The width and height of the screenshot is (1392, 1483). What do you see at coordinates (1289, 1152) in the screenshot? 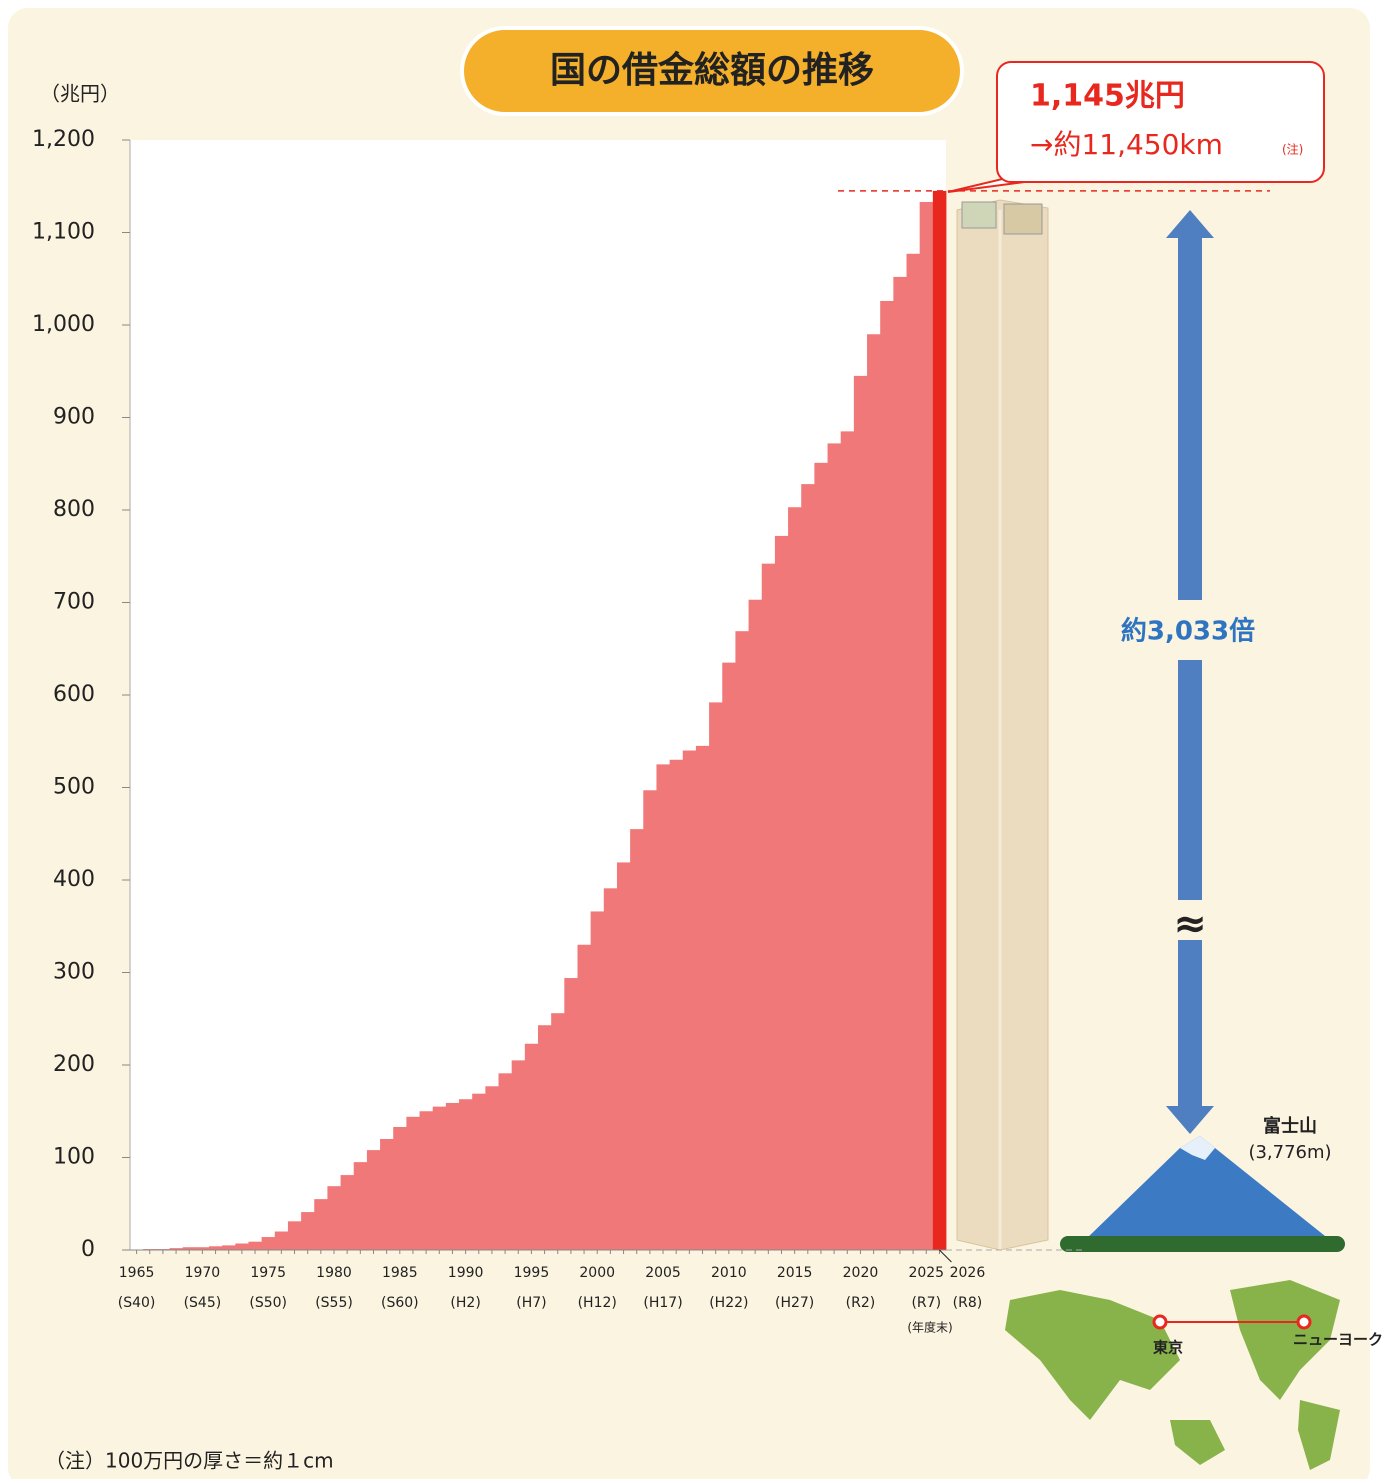
I see `fuji-height: (3,776m)` at bounding box center [1289, 1152].